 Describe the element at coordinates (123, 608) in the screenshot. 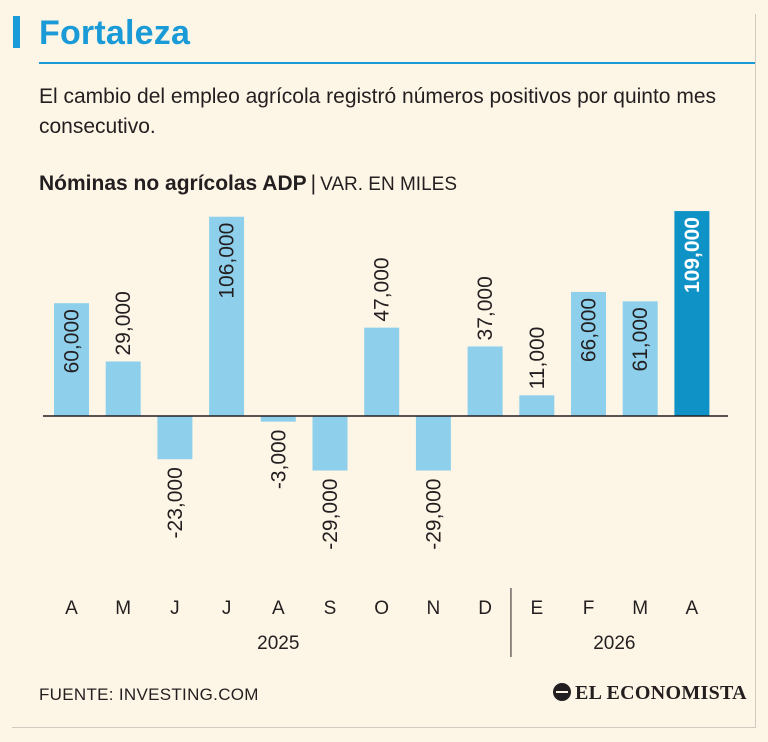

I see `x-tick-label-1: M` at that location.